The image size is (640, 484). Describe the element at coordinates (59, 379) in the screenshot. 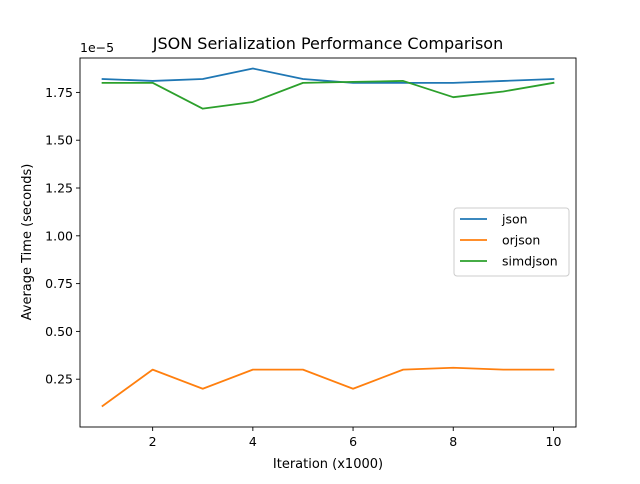

I see `y-tick-label: 0.25` at that location.